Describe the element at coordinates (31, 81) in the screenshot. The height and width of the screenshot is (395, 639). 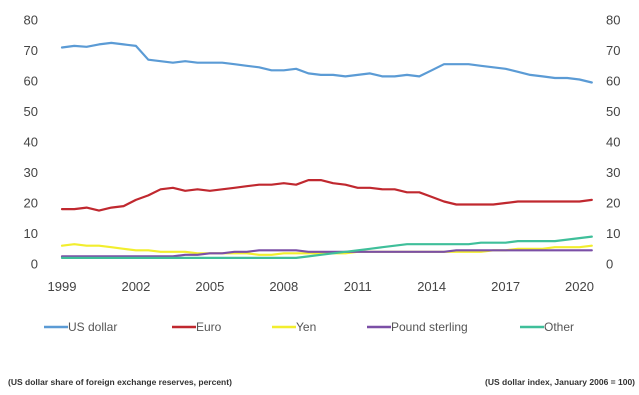
I see `y-tick-label-left: 60` at that location.